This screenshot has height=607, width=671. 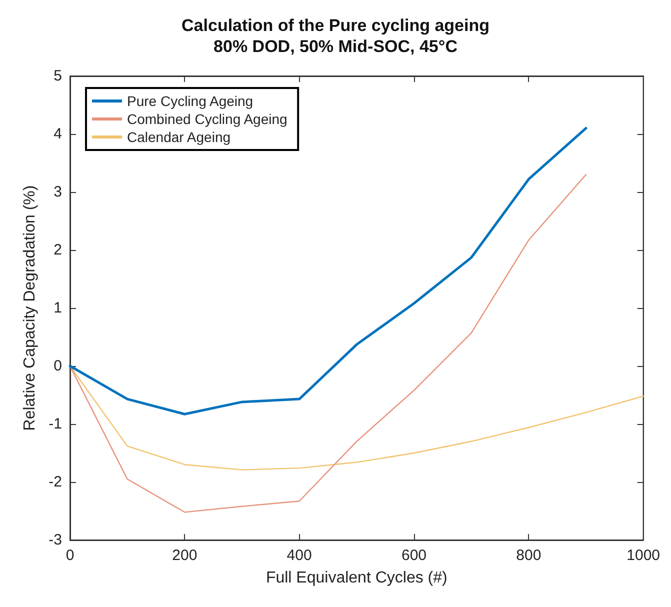 What do you see at coordinates (336, 46) in the screenshot?
I see `chart-subtitle: 80% DOD, 50% Mid-SOC, 45°C` at bounding box center [336, 46].